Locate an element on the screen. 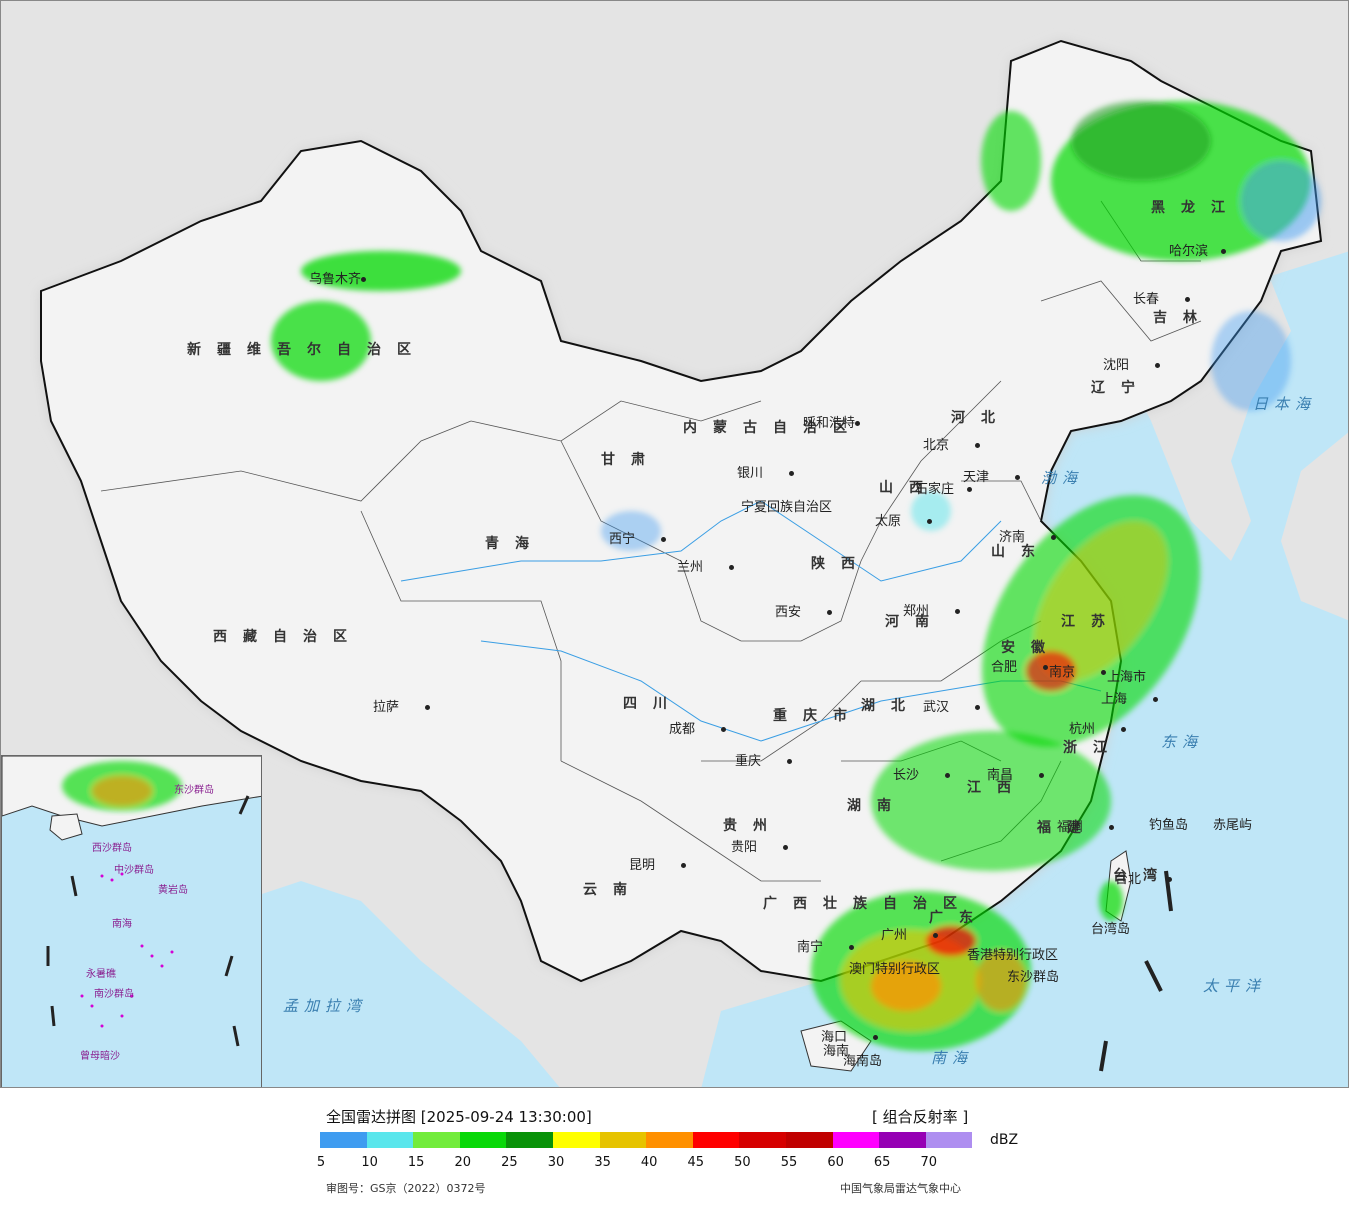 This screenshot has height=1208, width=1349. color-tick-label: 30 is located at coordinates (556, 1162).